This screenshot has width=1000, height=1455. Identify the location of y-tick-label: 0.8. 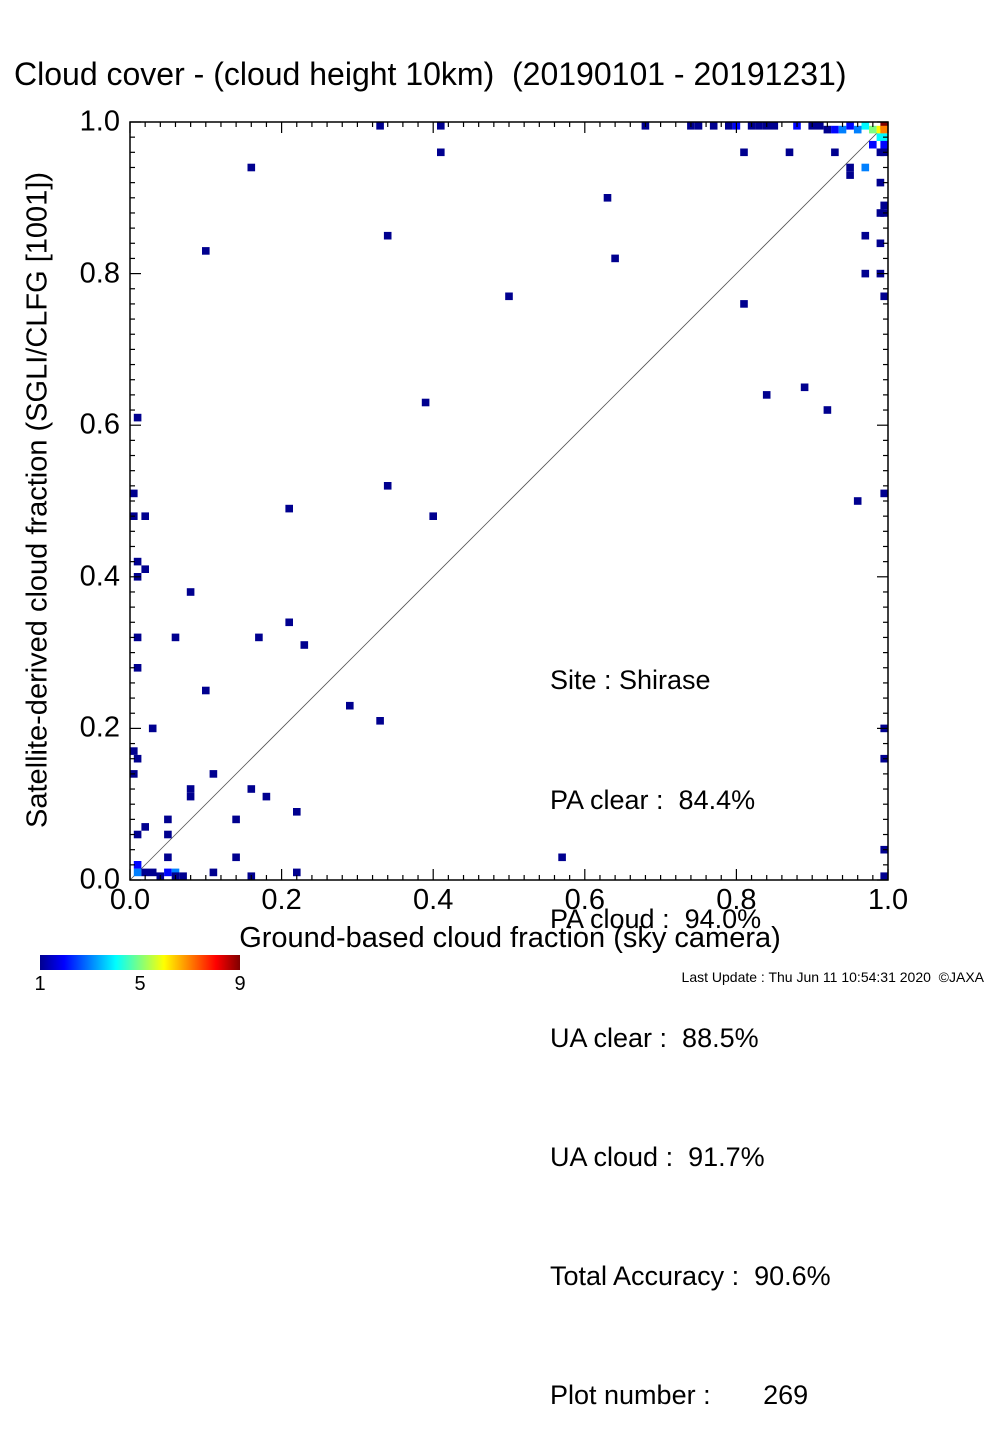
(99, 273).